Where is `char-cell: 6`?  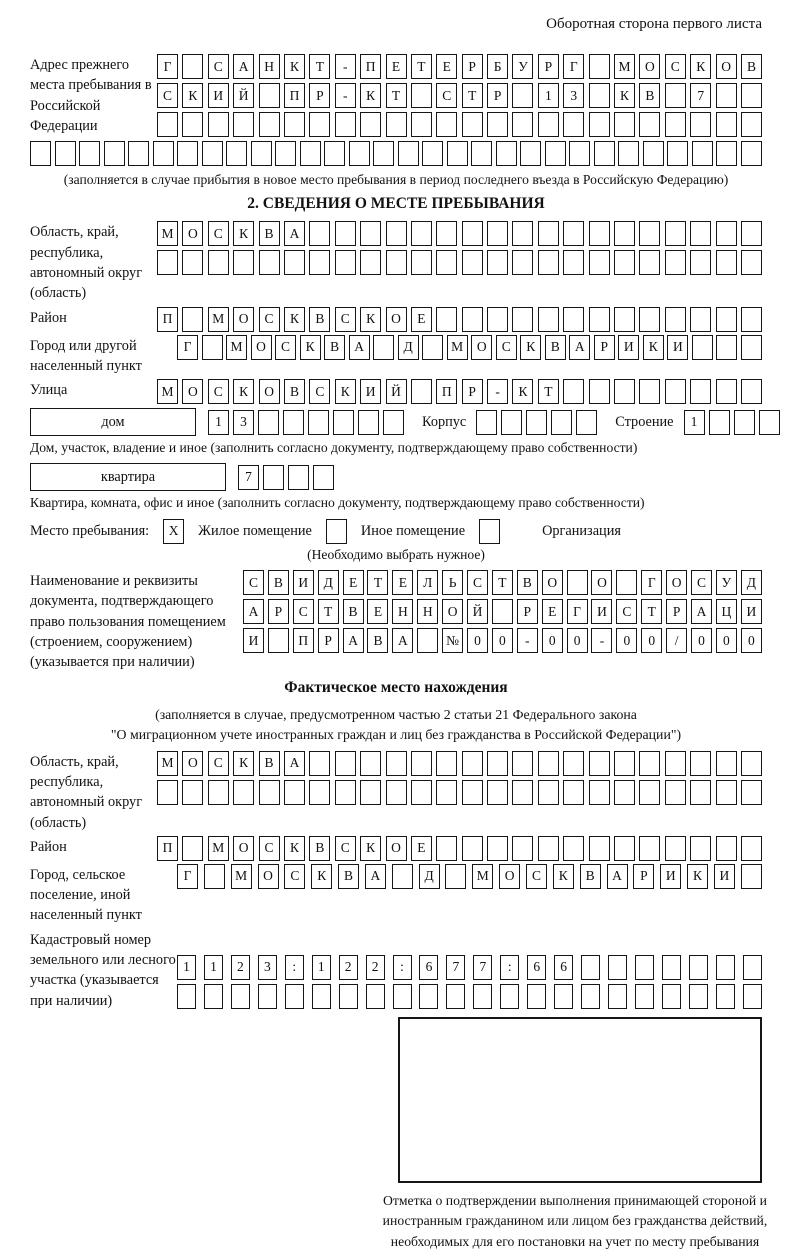
char-cell: 6 is located at coordinates (537, 967).